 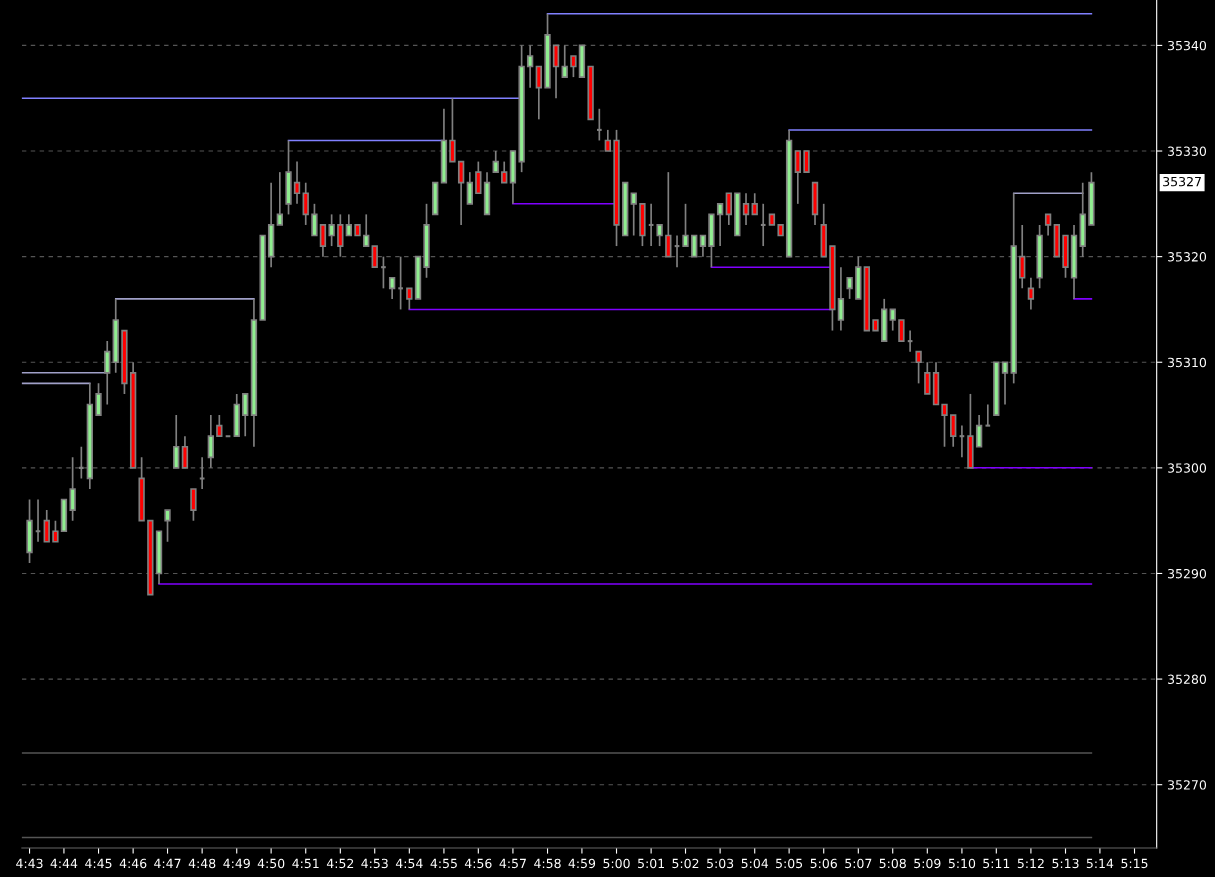 I want to click on x-tick-label: 5:02, so click(x=685, y=863).